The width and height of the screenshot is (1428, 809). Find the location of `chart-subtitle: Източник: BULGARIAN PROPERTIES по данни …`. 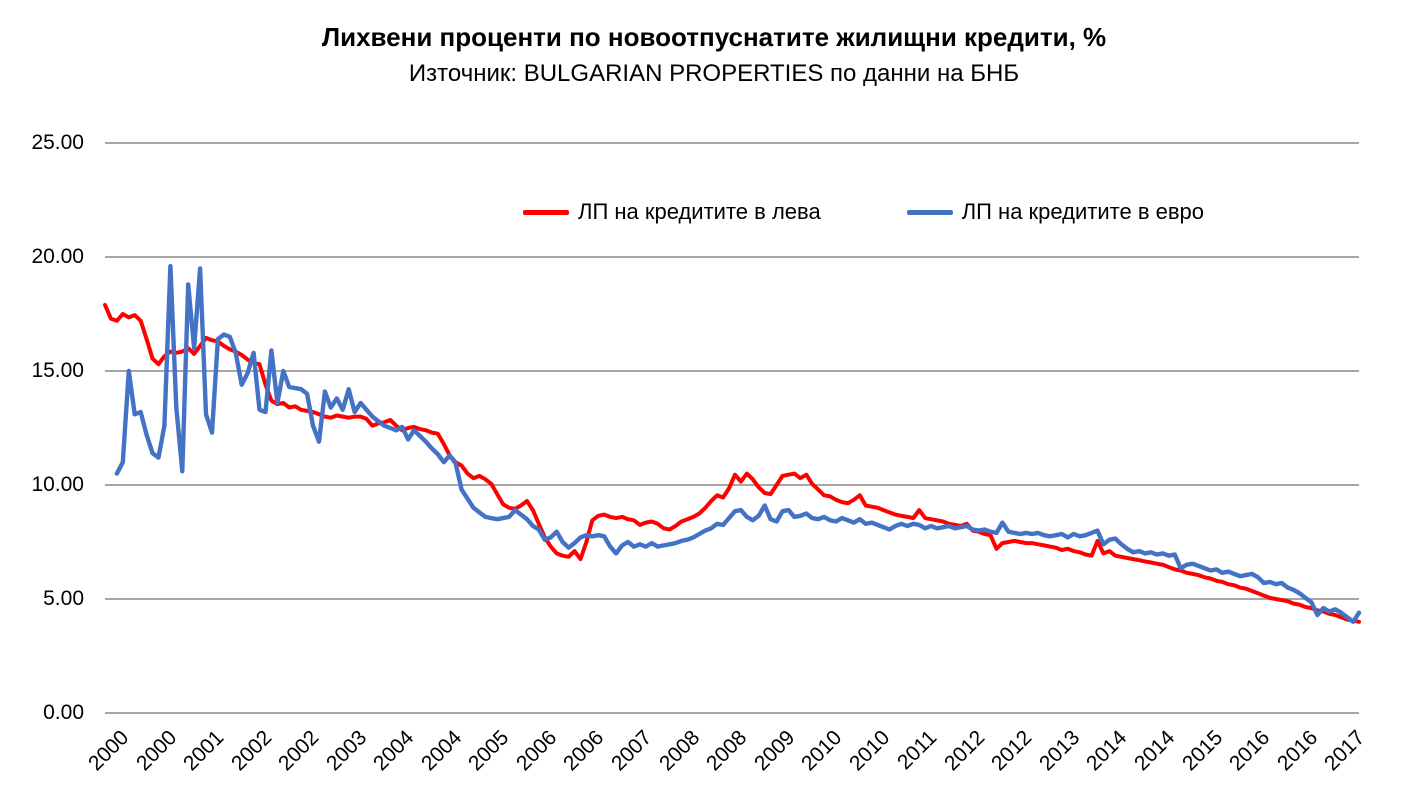

chart-subtitle: Източник: BULGARIAN PROPERTIES по данни … is located at coordinates (714, 73).